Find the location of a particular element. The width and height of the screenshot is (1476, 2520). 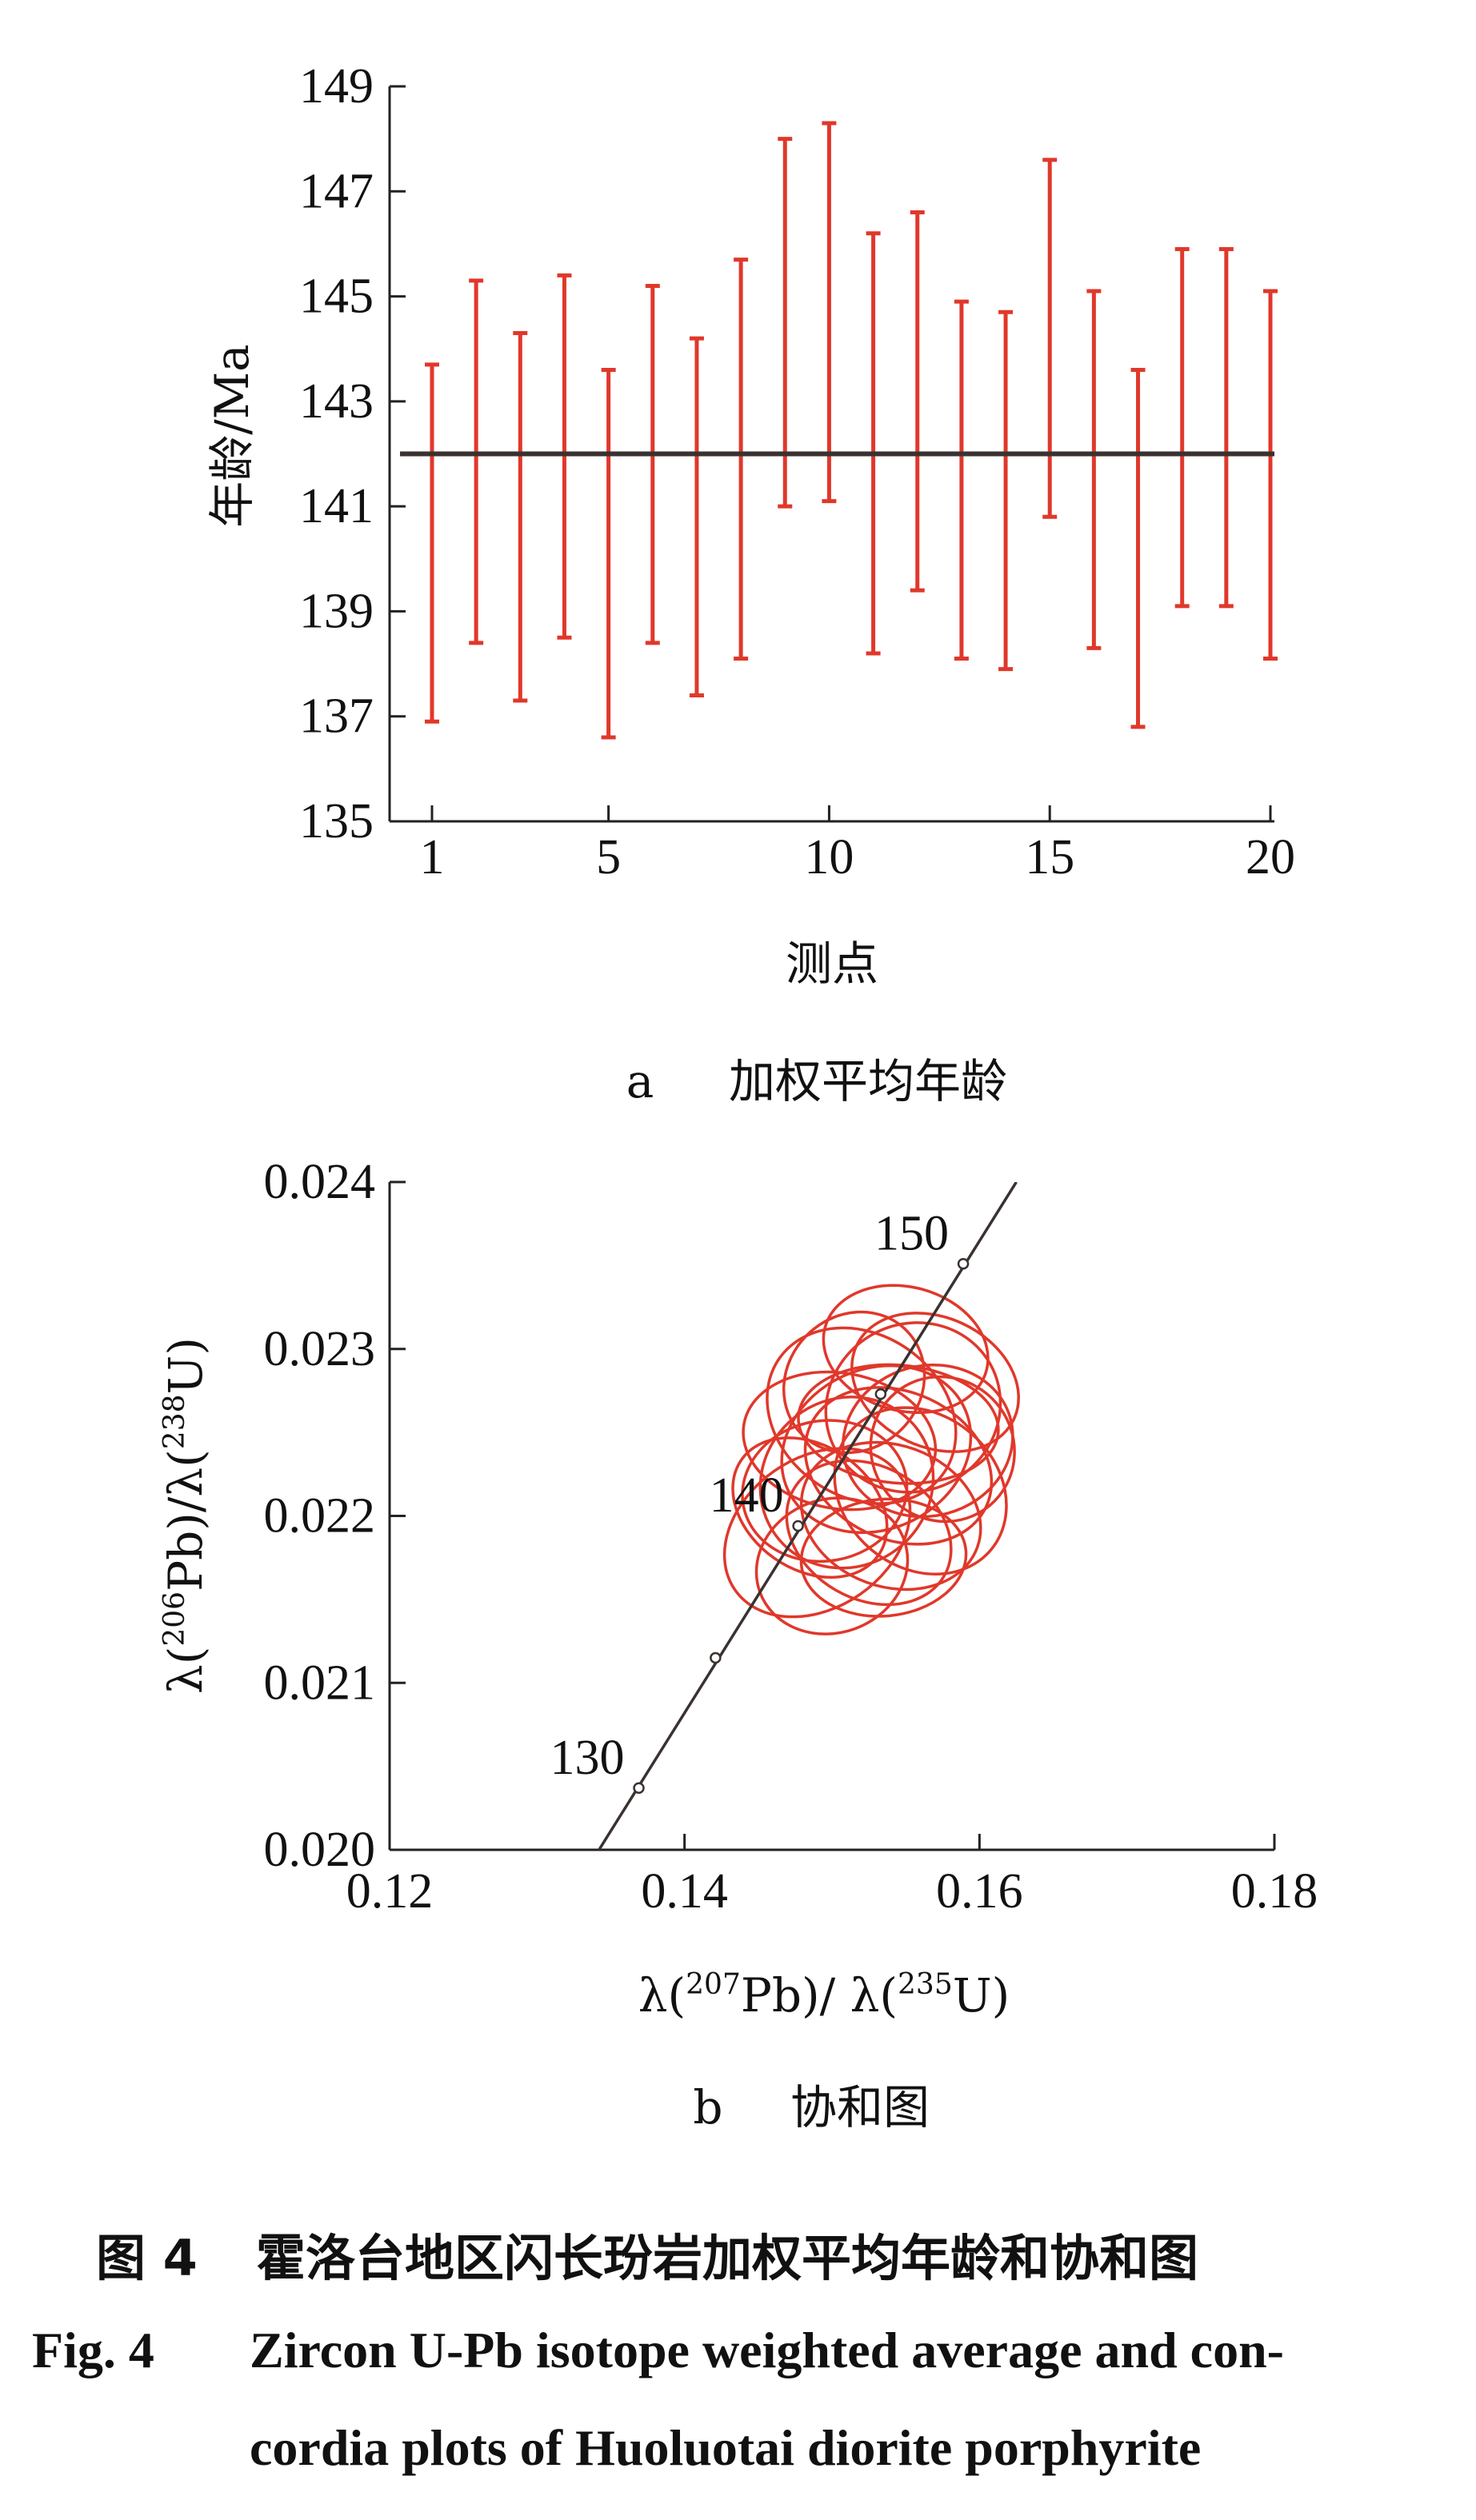

chart-b-y-tick-label: 0.022 is located at coordinates (320, 1517).